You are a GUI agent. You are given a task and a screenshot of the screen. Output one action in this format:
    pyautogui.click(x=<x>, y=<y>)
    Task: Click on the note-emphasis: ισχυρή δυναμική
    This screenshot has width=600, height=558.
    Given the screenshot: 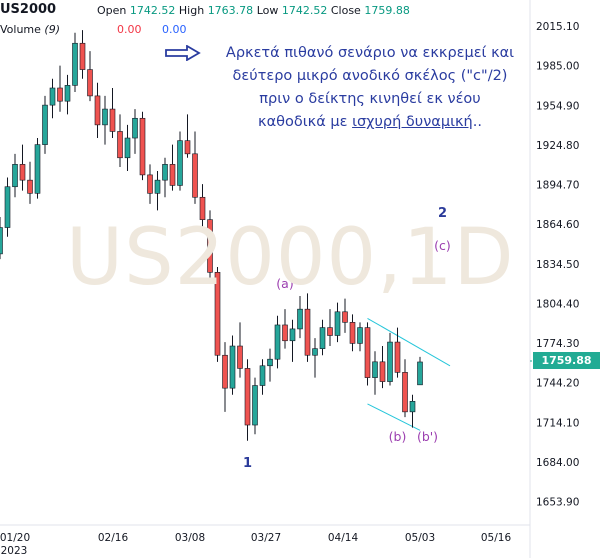 What is the action you would take?
    pyautogui.click(x=412, y=122)
    